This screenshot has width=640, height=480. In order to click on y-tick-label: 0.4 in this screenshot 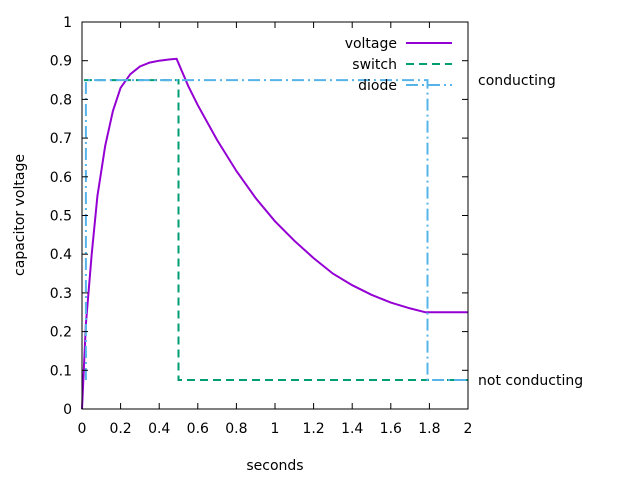, I will do `click(61, 255)`.